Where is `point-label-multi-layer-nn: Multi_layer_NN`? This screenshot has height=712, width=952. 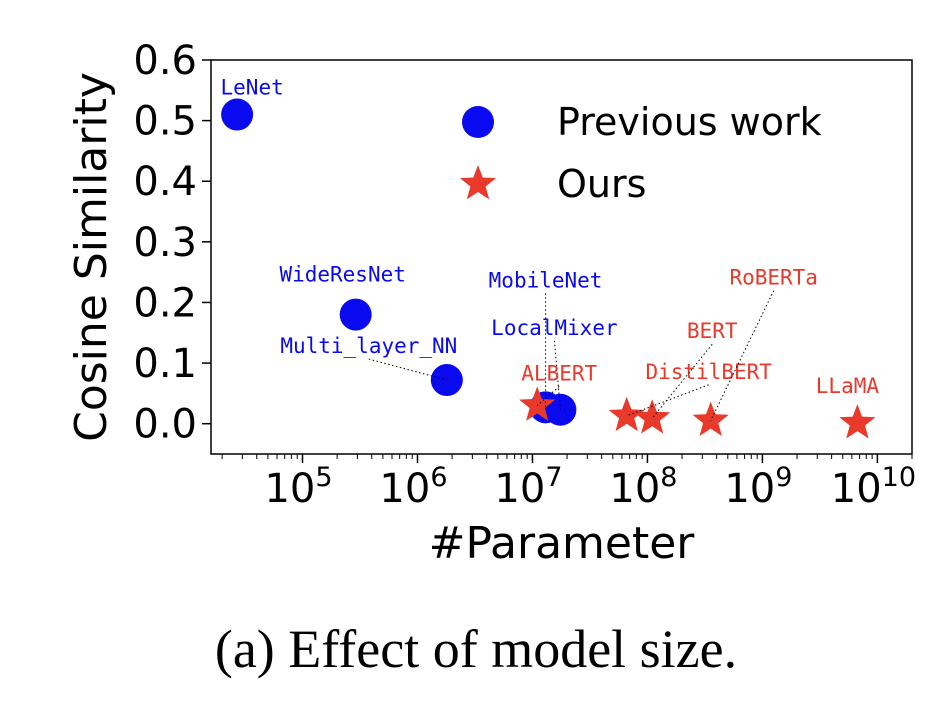
point-label-multi-layer-nn: Multi_layer_NN is located at coordinates (368, 346).